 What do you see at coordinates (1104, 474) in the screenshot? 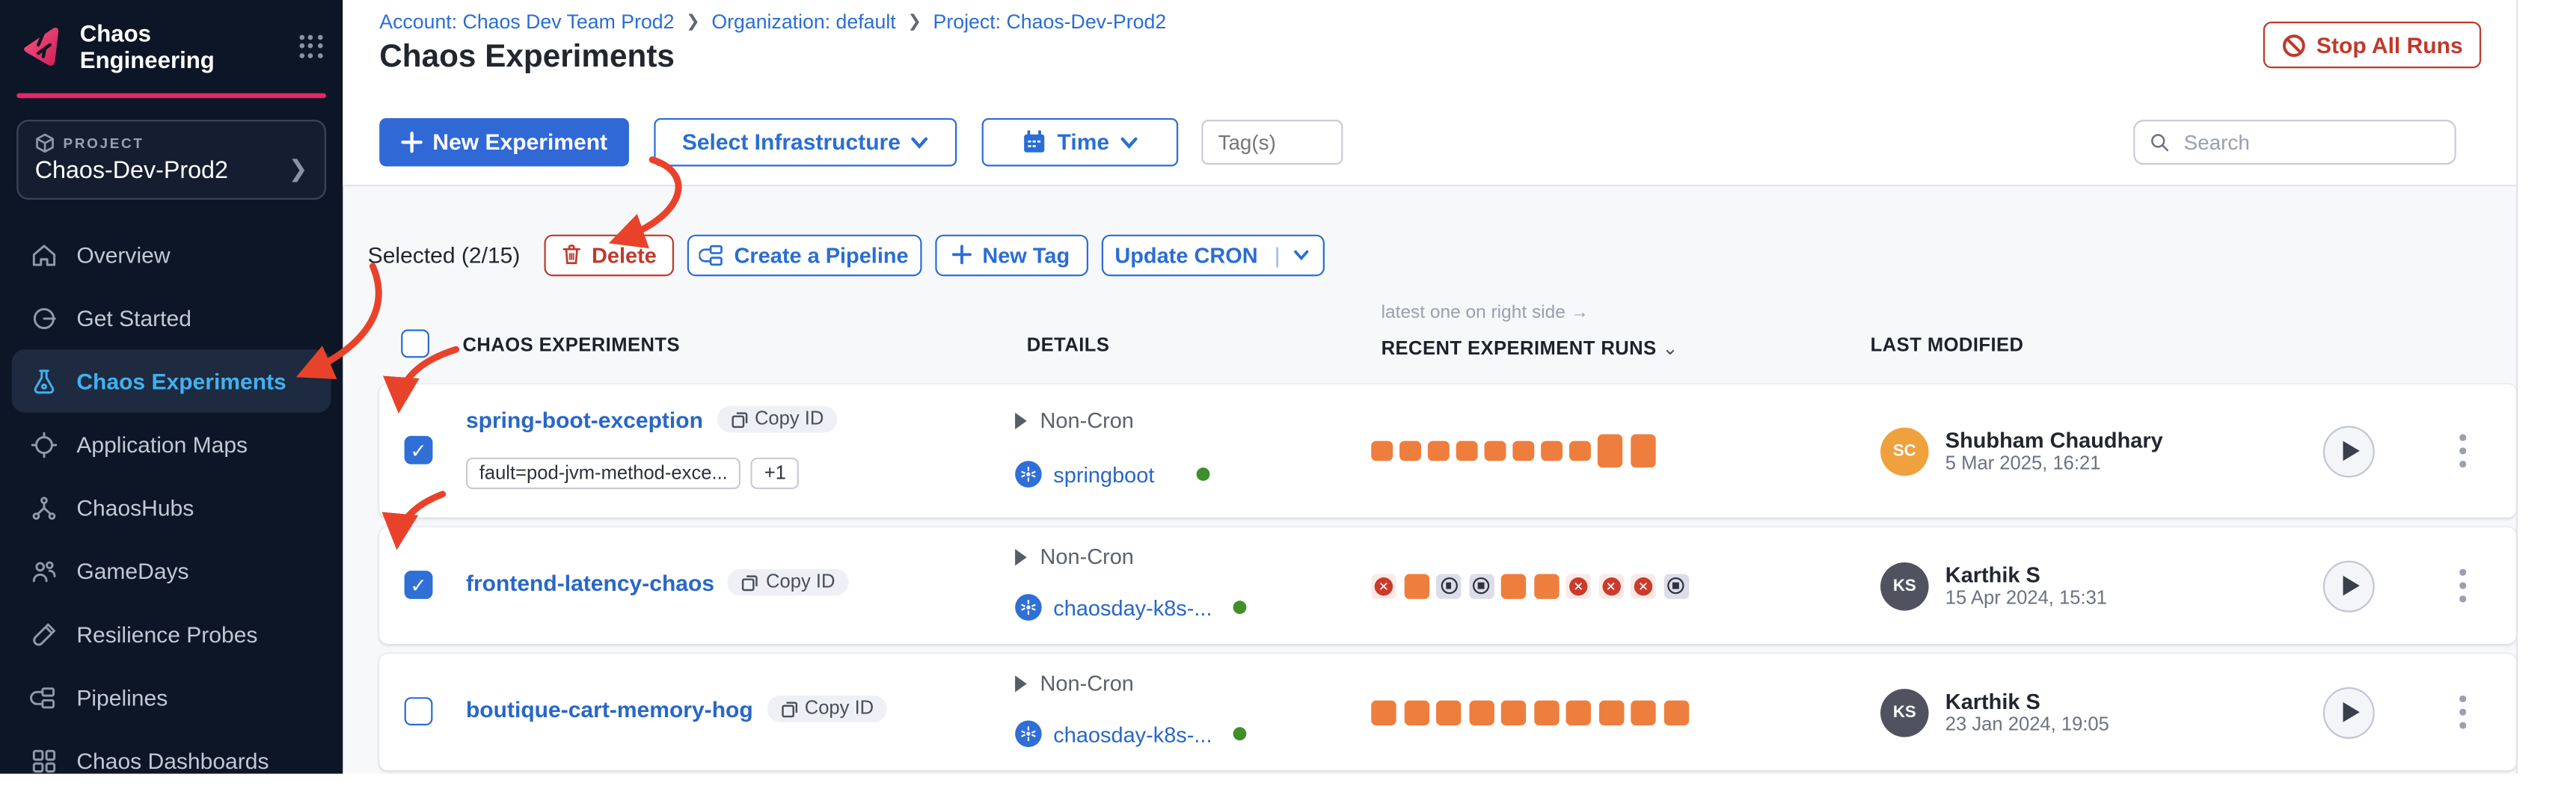
I see `infrastructure-link: springboot` at bounding box center [1104, 474].